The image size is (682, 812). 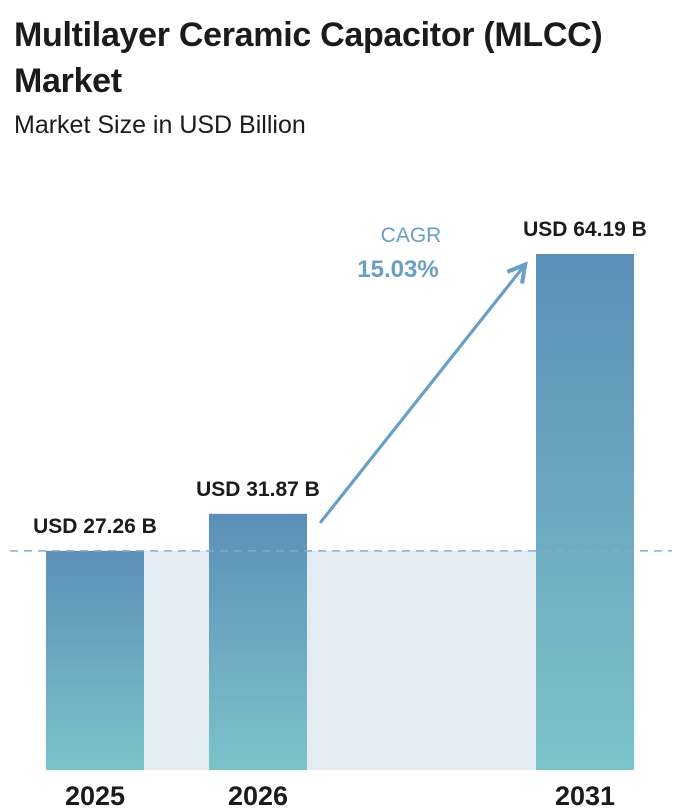 I want to click on cagr-label: CAGR, so click(x=411, y=235).